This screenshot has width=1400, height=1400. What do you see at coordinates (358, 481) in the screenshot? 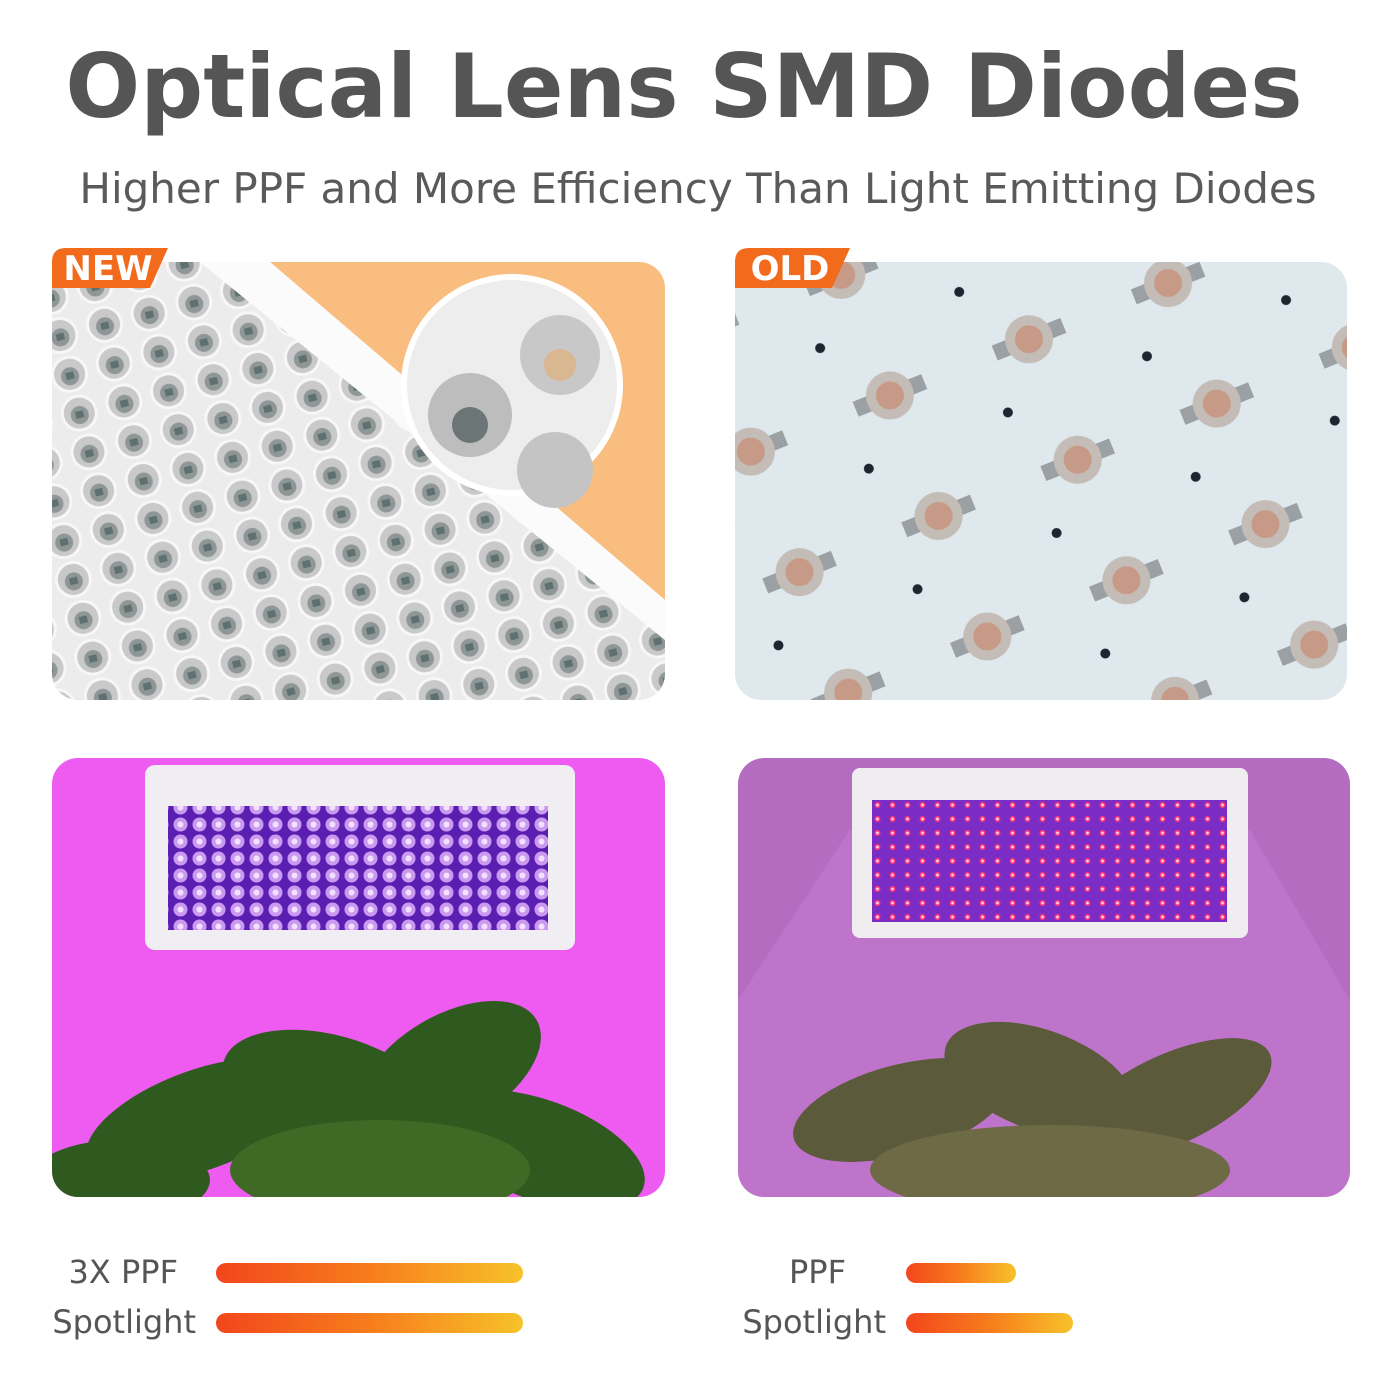
I see `new-diode-photo` at bounding box center [358, 481].